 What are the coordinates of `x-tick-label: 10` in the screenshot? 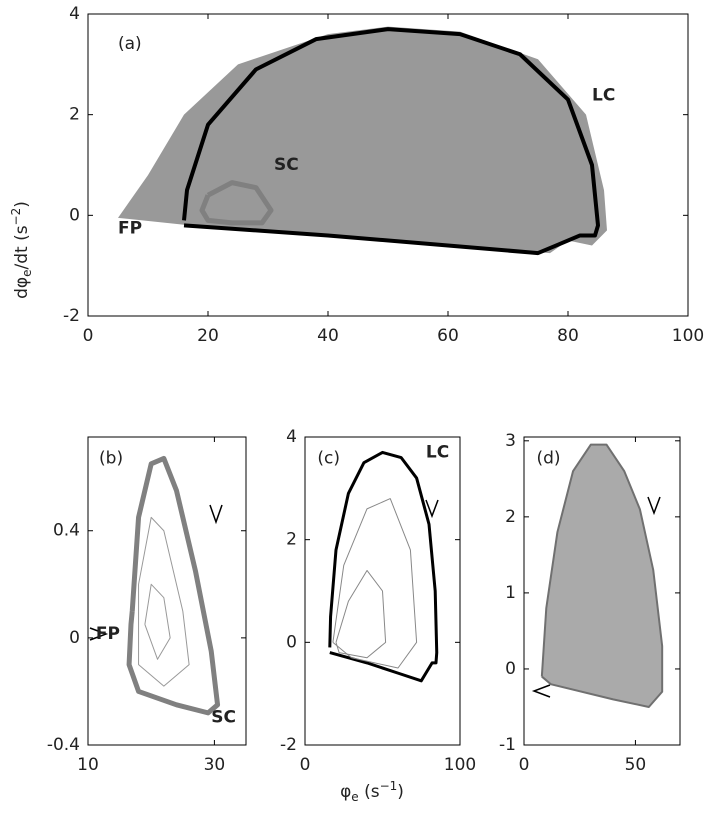 It's located at (88, 765).